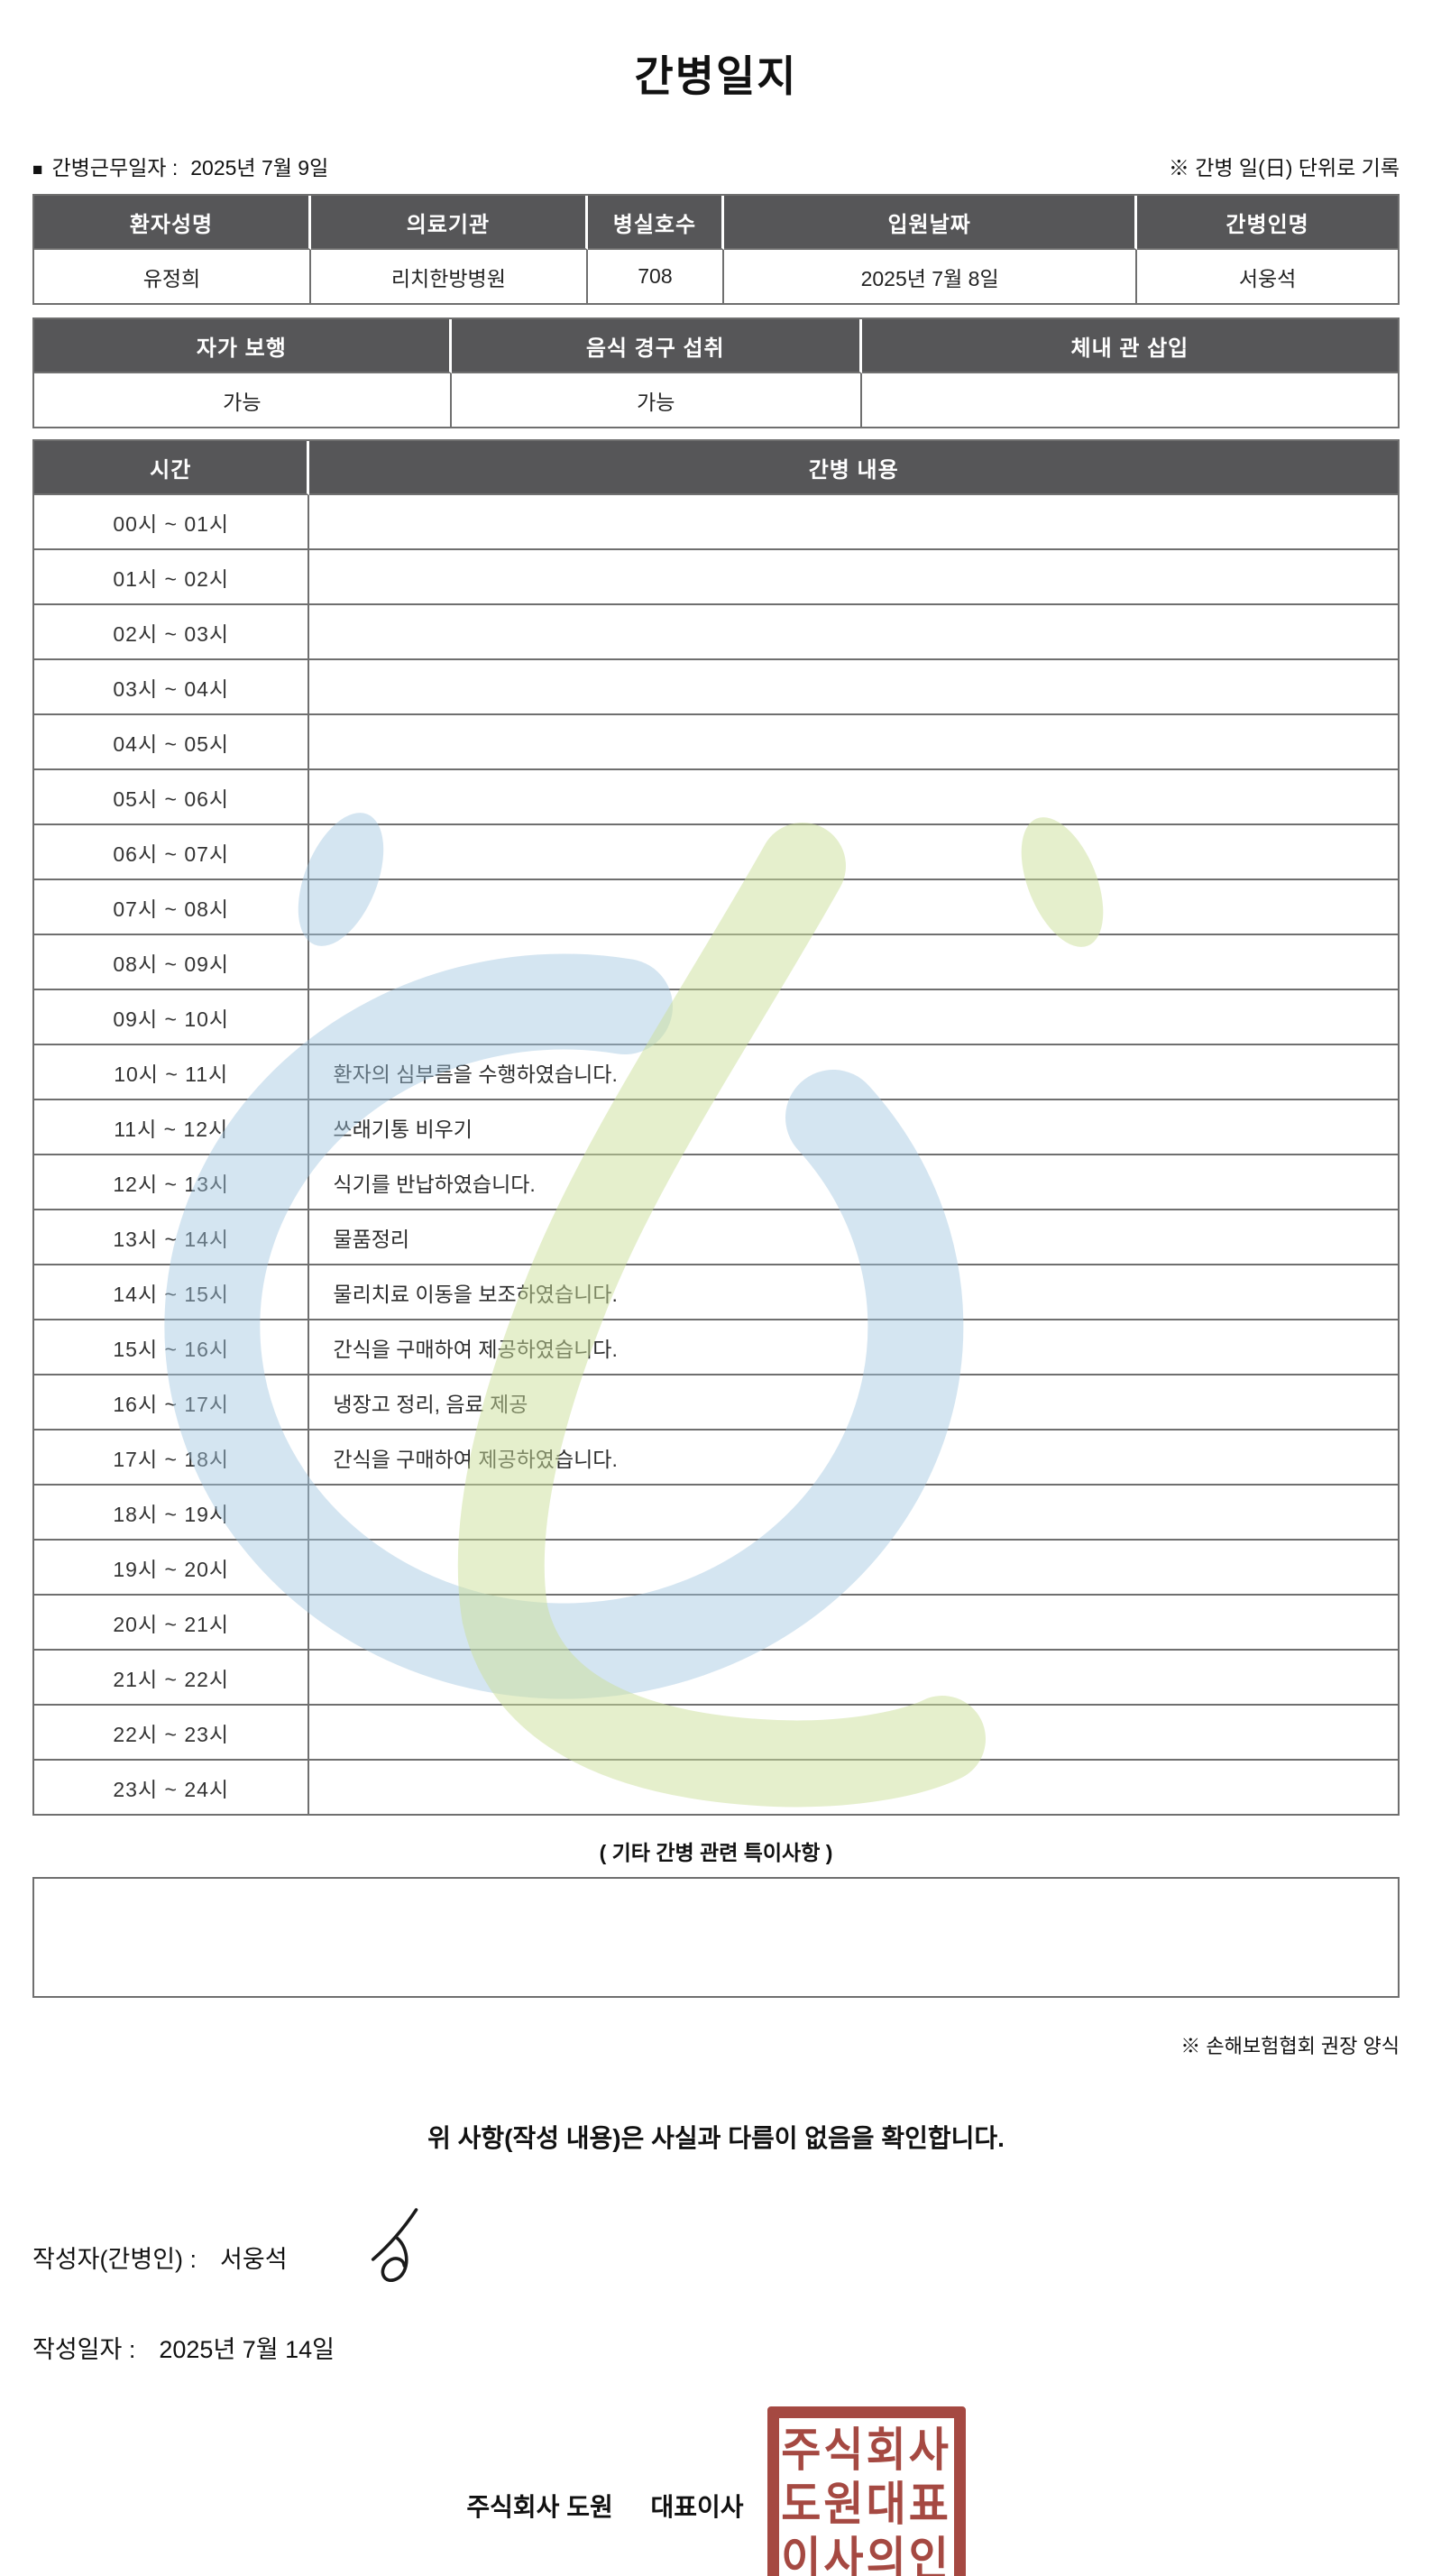  I want to click on time-slot-cell: 05시 ~ 06시, so click(172, 797).